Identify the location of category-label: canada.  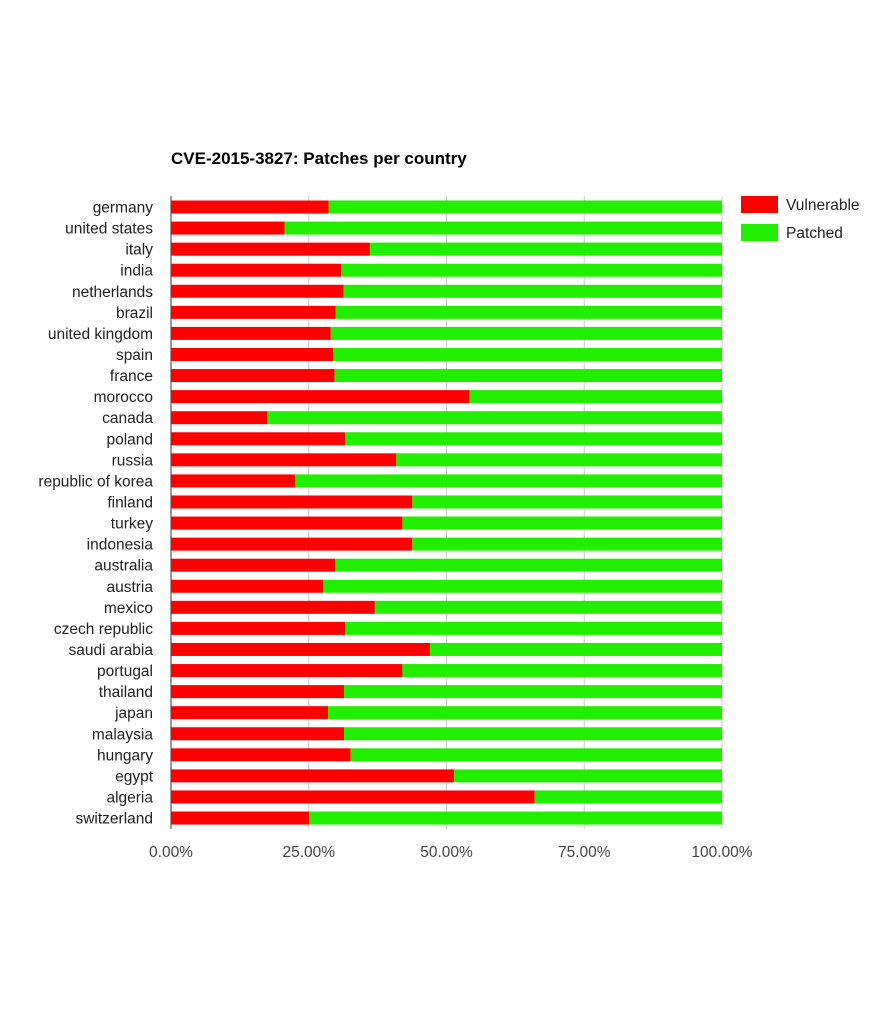
(127, 418).